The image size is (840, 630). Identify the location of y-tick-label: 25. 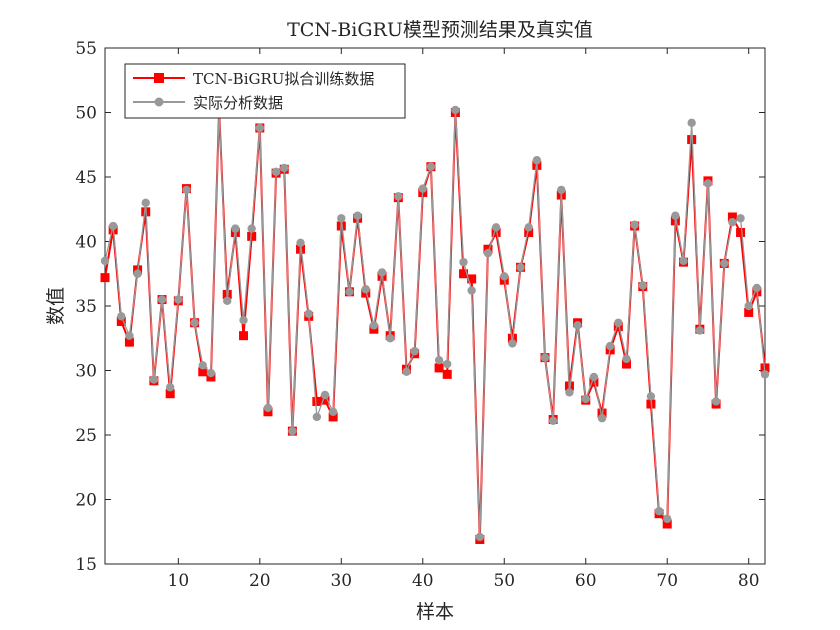
(86, 436).